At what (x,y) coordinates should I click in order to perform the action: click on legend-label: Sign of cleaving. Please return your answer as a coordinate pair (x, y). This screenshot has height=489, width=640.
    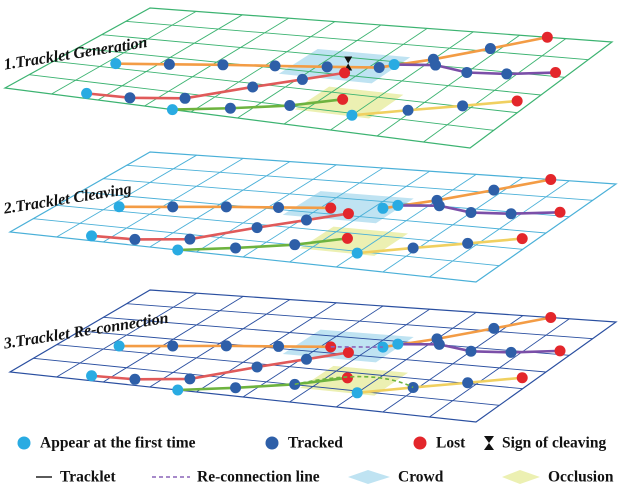
    Looking at the image, I should click on (554, 443).